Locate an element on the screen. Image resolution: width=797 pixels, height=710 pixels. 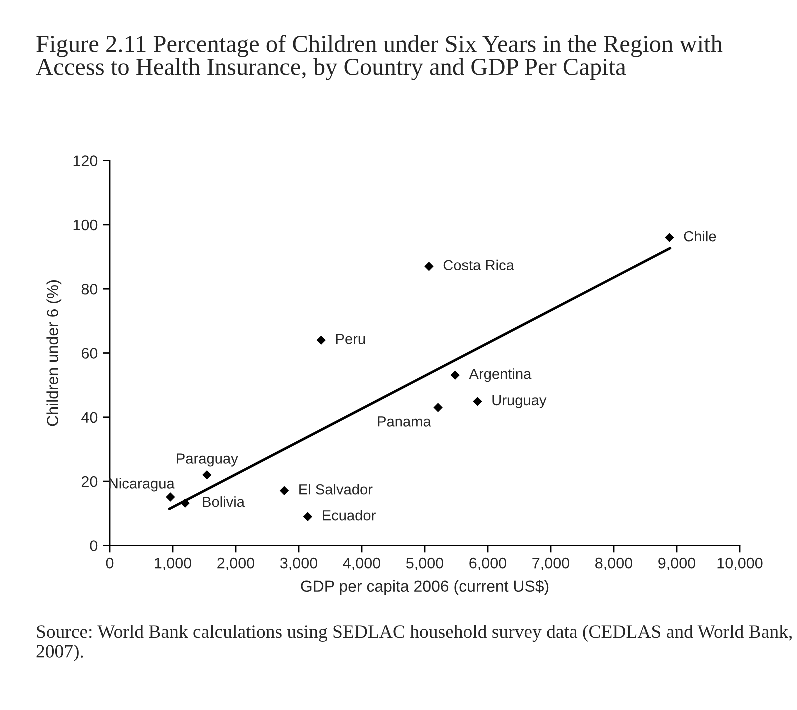
y-tick-label: 40 is located at coordinates (90, 418).